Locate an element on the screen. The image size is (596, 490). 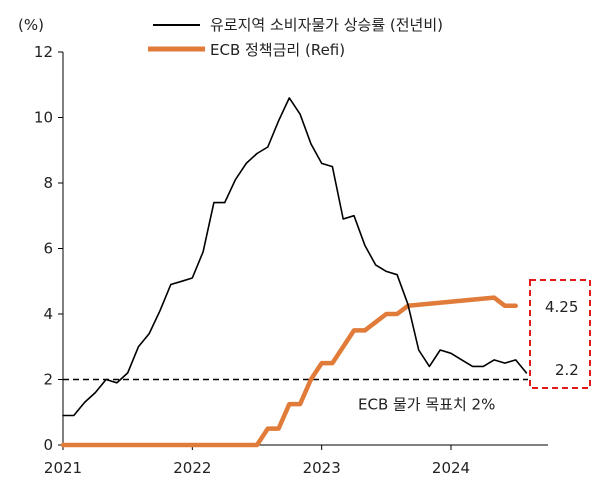
x-tick-label: 2021 is located at coordinates (63, 468).